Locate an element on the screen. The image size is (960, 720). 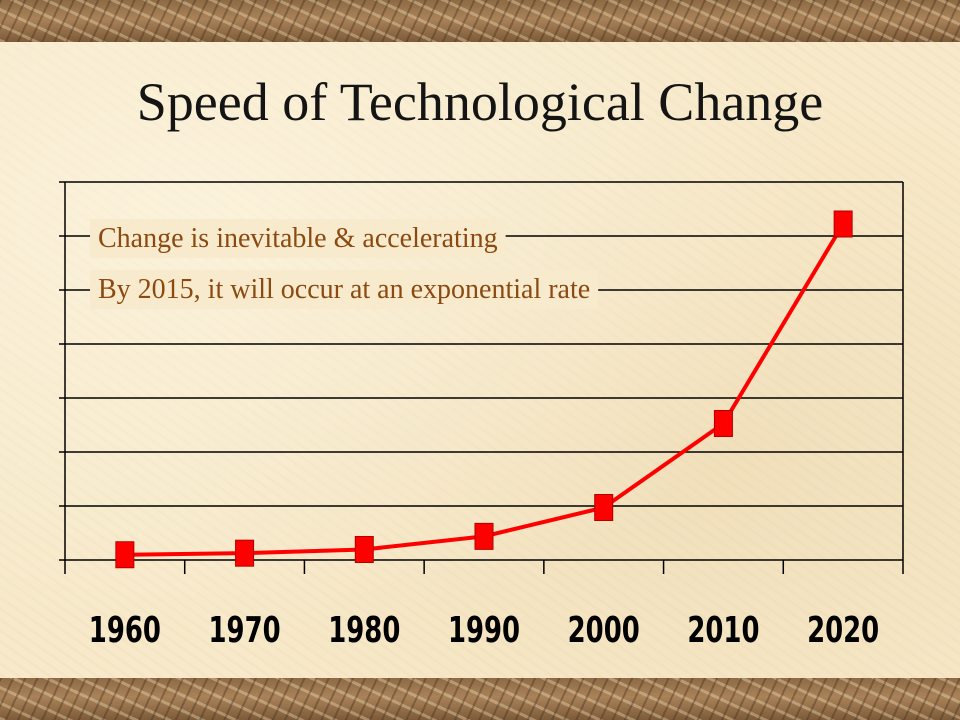
x-tick-label: 1990 is located at coordinates (484, 630).